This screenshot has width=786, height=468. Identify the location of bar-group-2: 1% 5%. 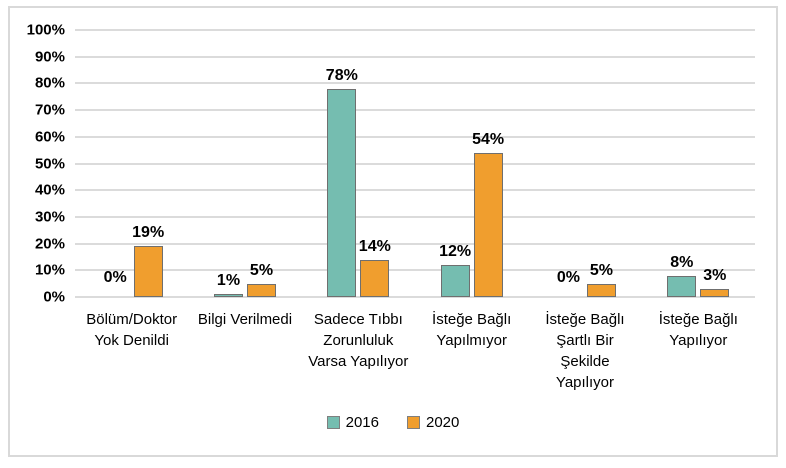
(244, 163).